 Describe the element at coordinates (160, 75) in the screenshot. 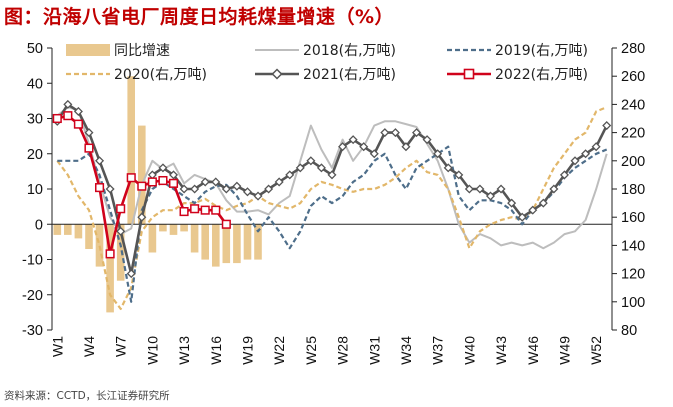

I see `legend-label: 2020(右,万吨)` at that location.